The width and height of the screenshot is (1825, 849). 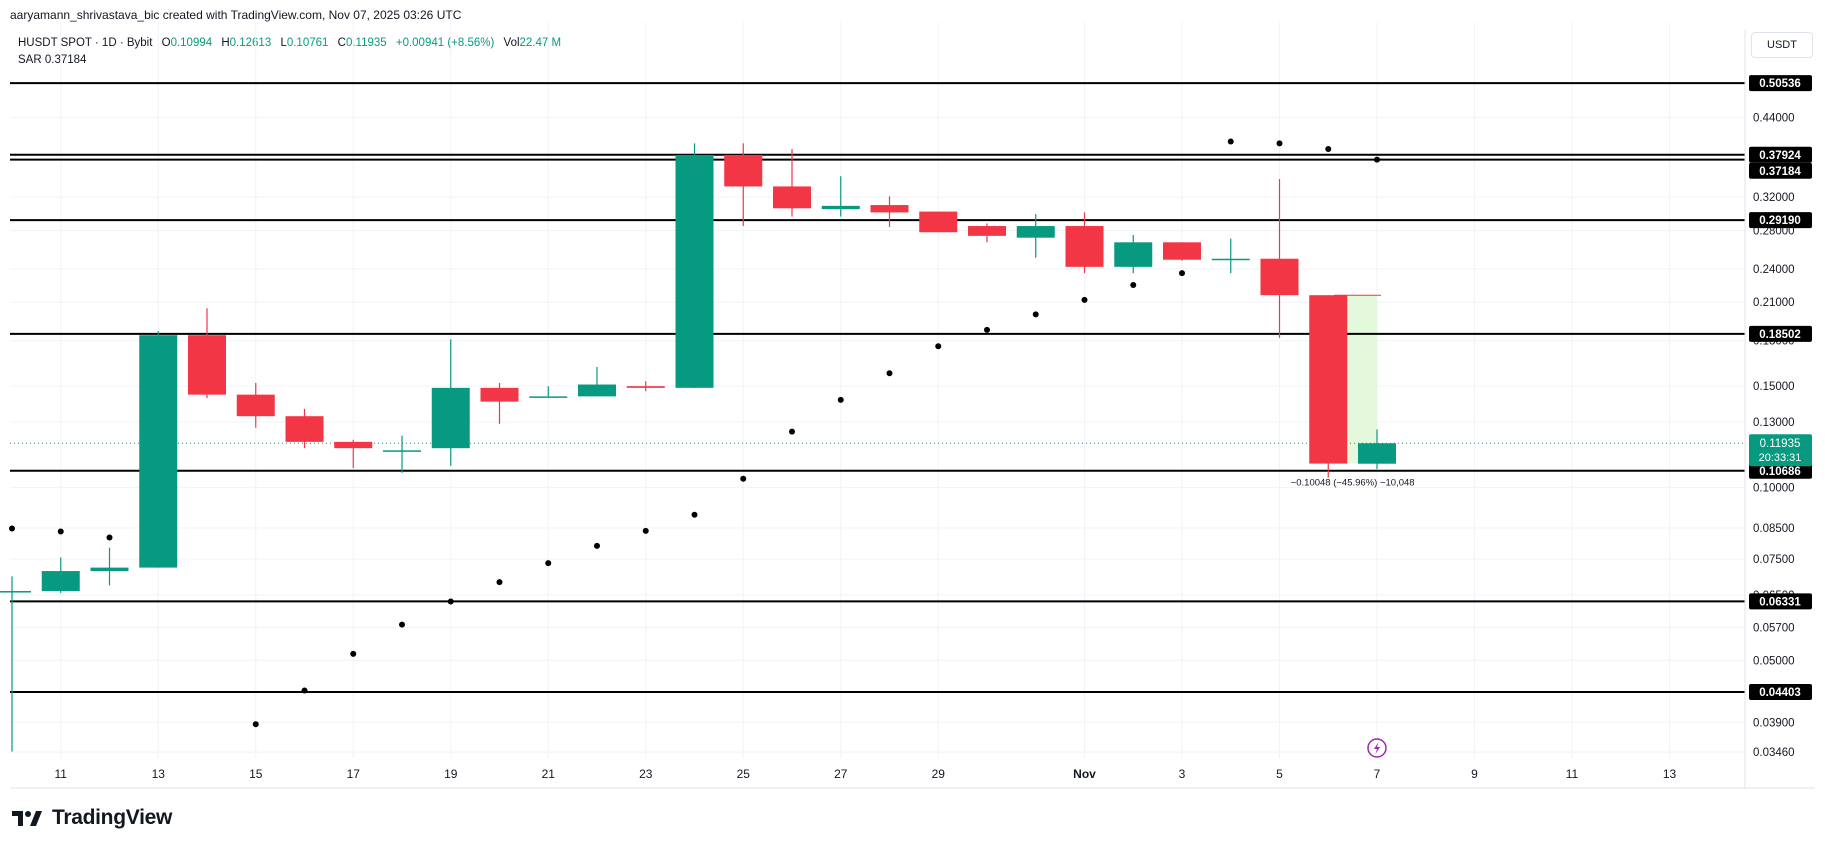 What do you see at coordinates (85, 43) in the screenshot?
I see `symbol-title: HUSDT SPOT · 1D · Bybit` at bounding box center [85, 43].